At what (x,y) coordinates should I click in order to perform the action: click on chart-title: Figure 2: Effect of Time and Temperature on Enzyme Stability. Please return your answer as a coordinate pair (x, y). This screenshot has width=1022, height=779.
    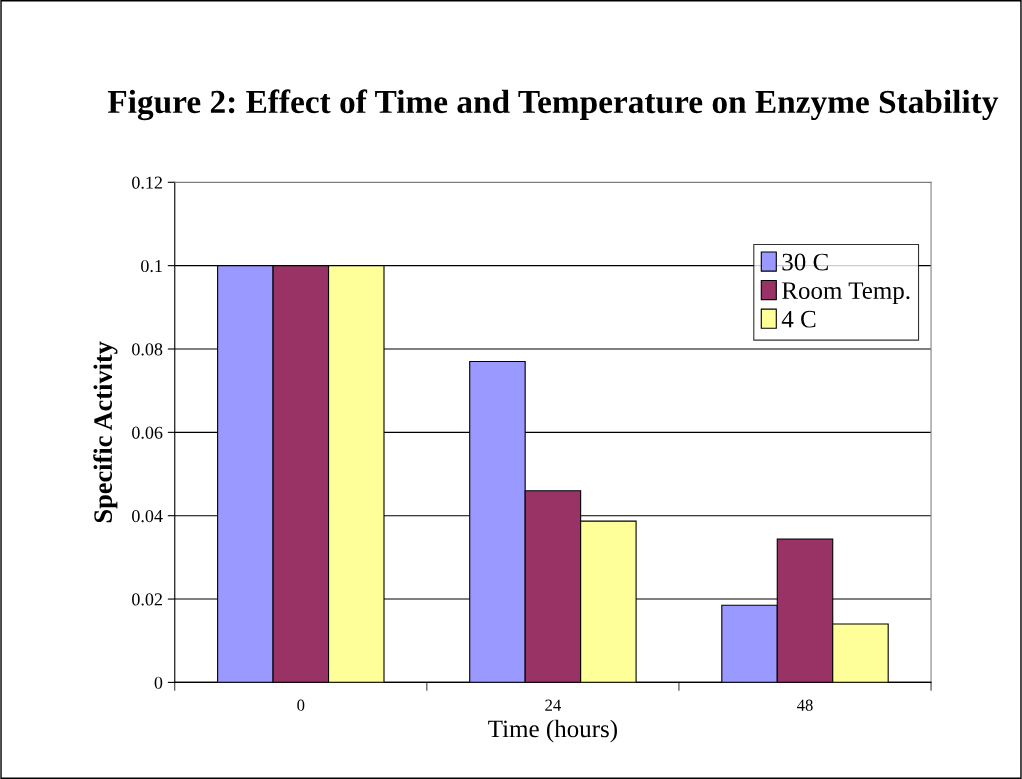
    Looking at the image, I should click on (553, 105).